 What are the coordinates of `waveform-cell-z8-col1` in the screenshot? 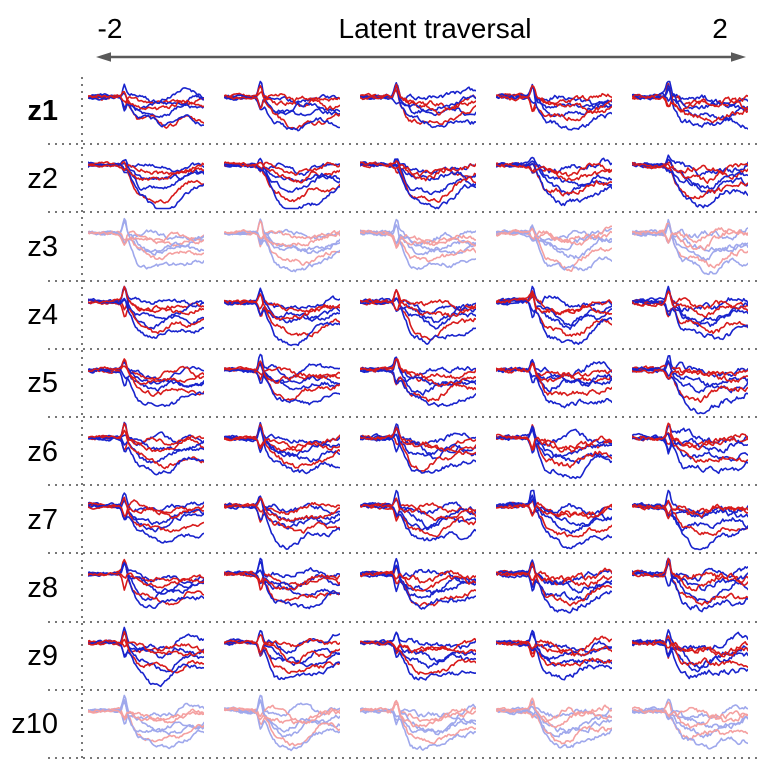 It's located at (146, 584).